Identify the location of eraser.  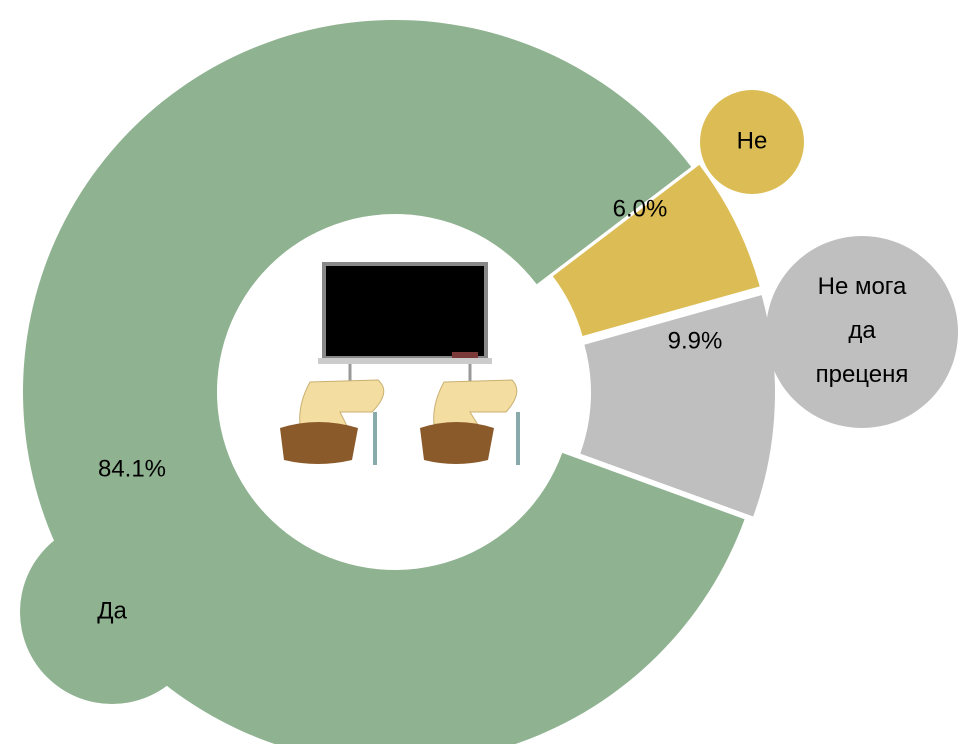
(465, 355).